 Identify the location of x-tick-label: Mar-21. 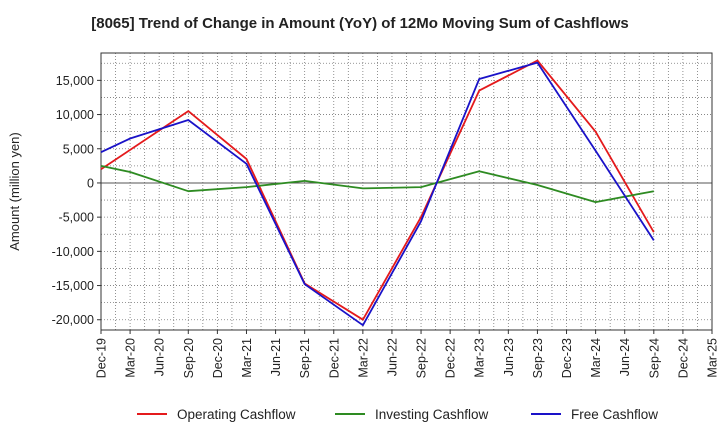
(247, 358).